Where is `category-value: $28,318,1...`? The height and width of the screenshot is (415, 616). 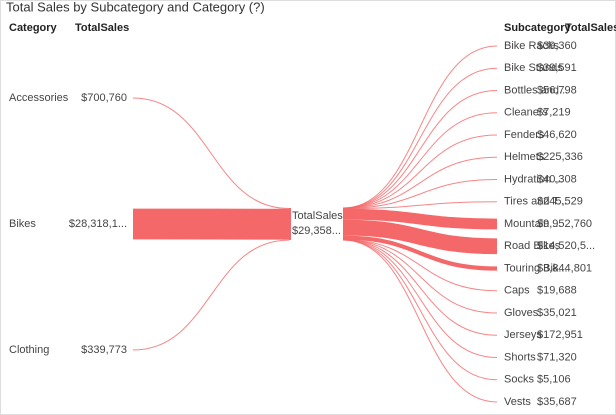 category-value: $28,318,1... is located at coordinates (98, 224).